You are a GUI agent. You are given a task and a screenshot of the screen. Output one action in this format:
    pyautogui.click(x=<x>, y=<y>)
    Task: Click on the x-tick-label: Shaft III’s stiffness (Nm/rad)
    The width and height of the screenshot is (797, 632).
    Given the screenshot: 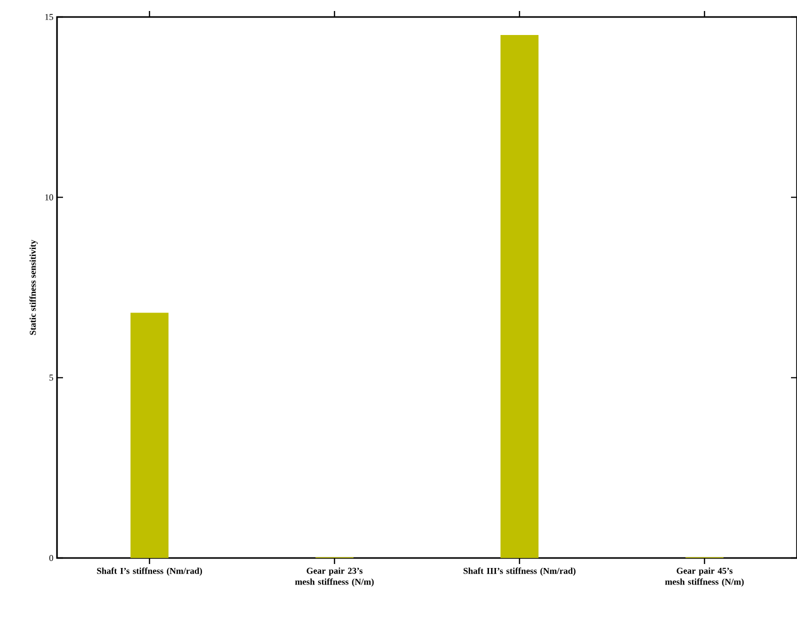 What is the action you would take?
    pyautogui.click(x=520, y=572)
    